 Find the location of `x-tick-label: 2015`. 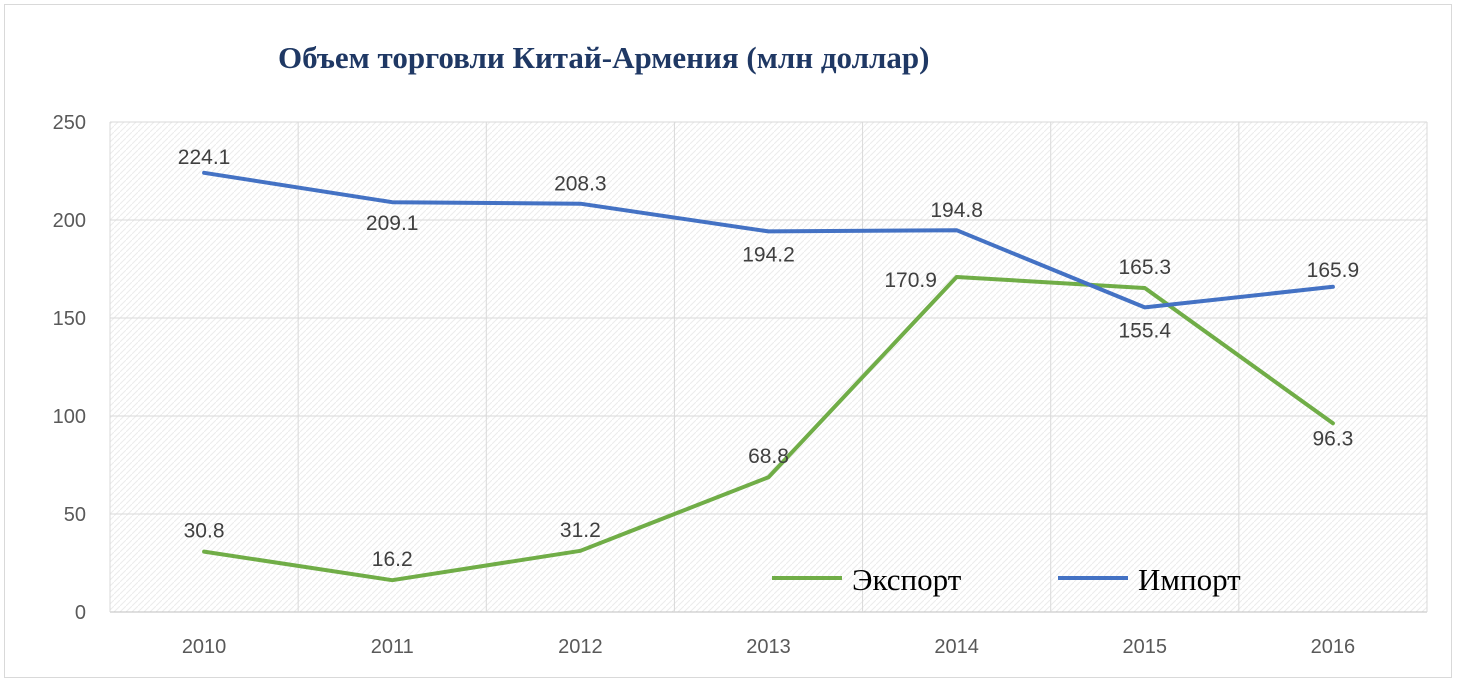

x-tick-label: 2015 is located at coordinates (1145, 647).